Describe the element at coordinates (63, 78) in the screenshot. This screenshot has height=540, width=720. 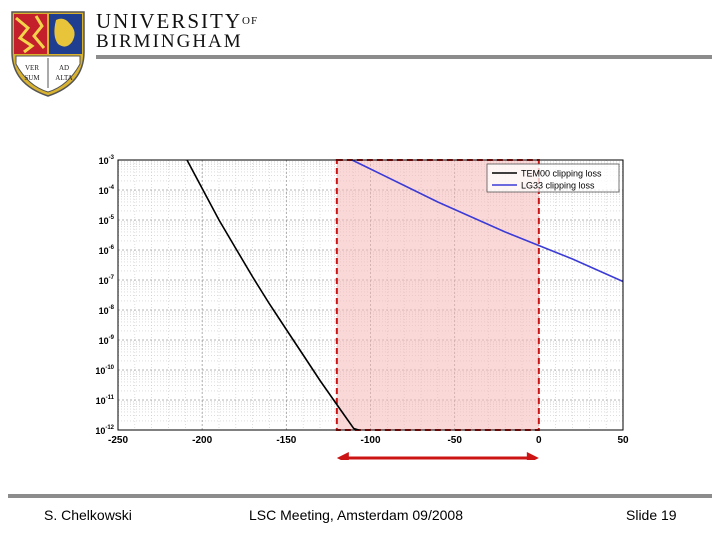
I see `crest-text-alta: ALTA` at that location.